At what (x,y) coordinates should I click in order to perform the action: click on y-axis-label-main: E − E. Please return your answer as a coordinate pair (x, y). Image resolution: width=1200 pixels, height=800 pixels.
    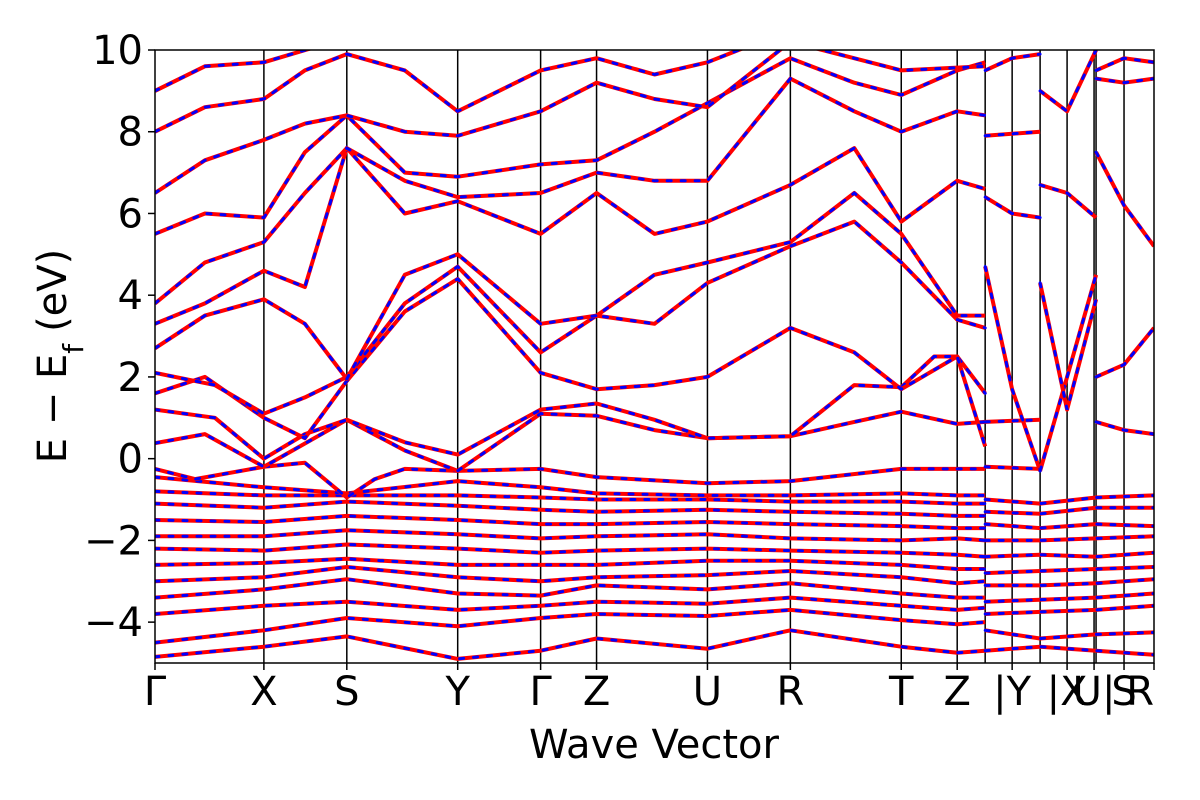
    Looking at the image, I should click on (53, 409).